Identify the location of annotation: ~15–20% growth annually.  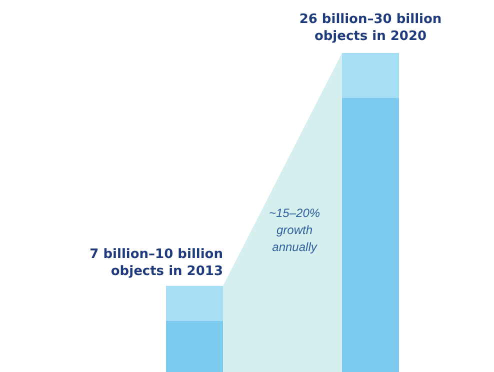
(294, 230).